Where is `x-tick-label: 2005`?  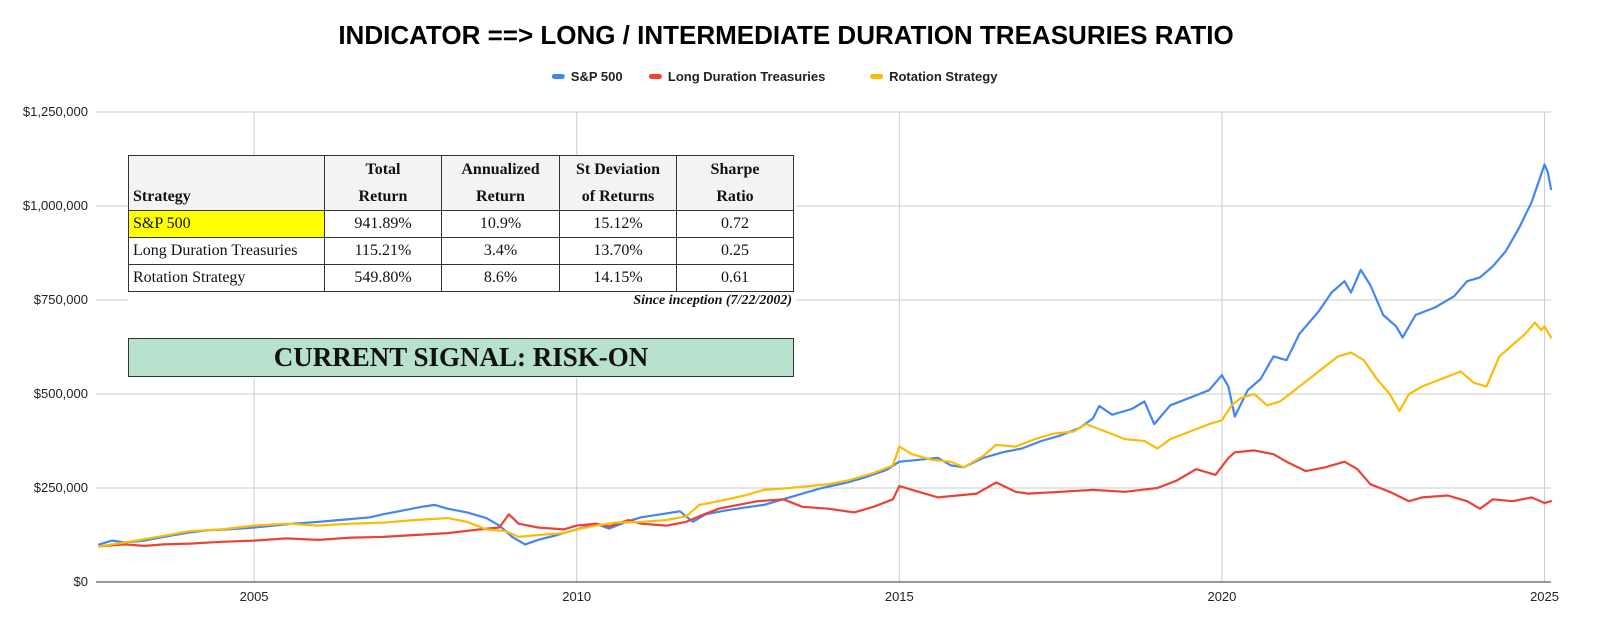
x-tick-label: 2005 is located at coordinates (254, 596).